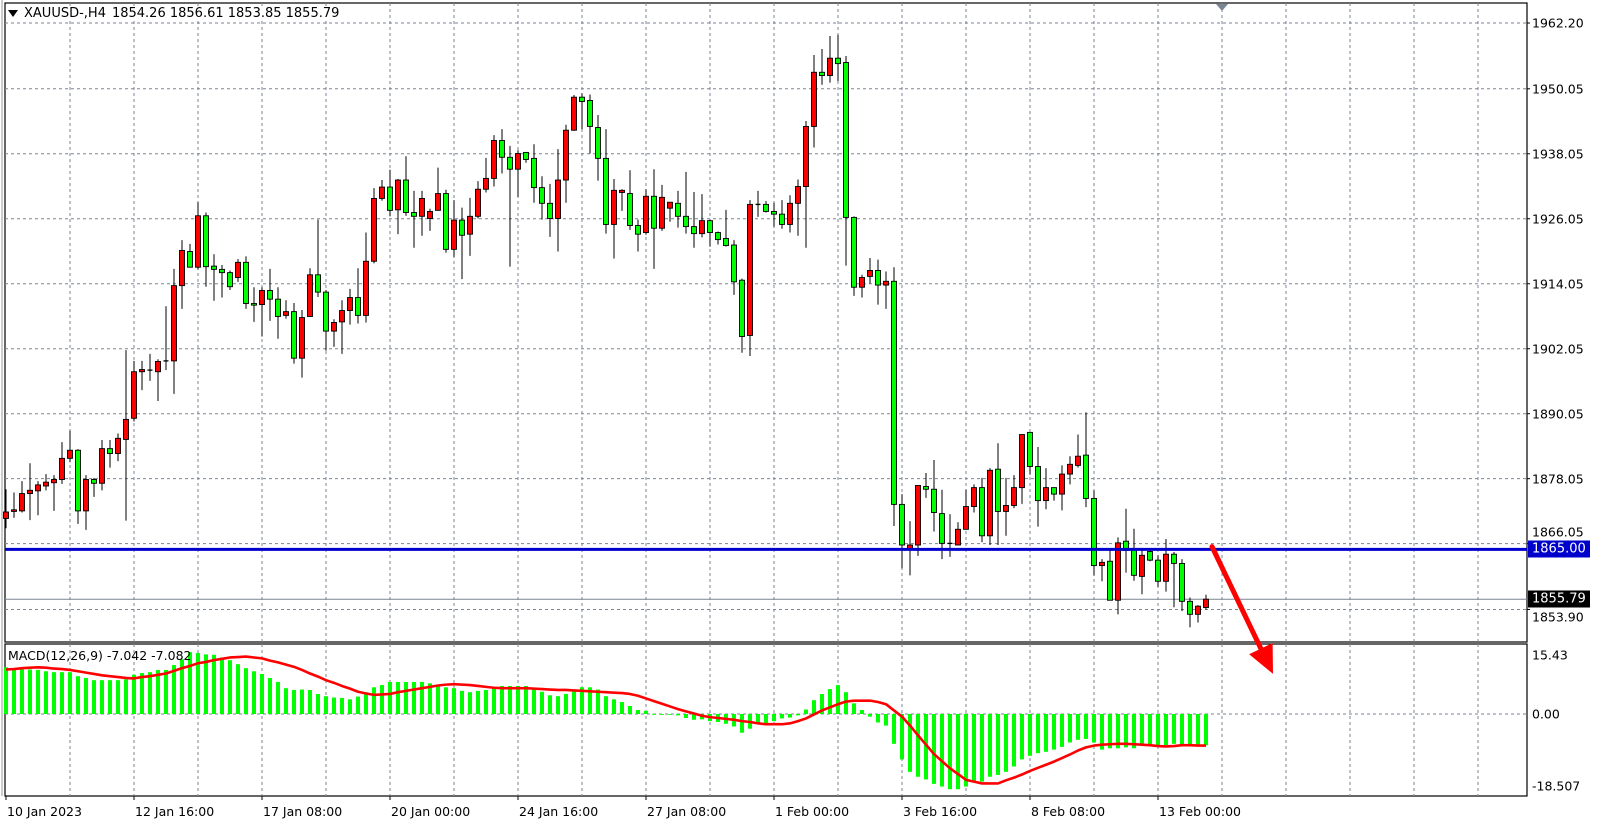 The width and height of the screenshot is (1601, 825). What do you see at coordinates (1558, 349) in the screenshot?
I see `price-axis-label: 1902.05` at bounding box center [1558, 349].